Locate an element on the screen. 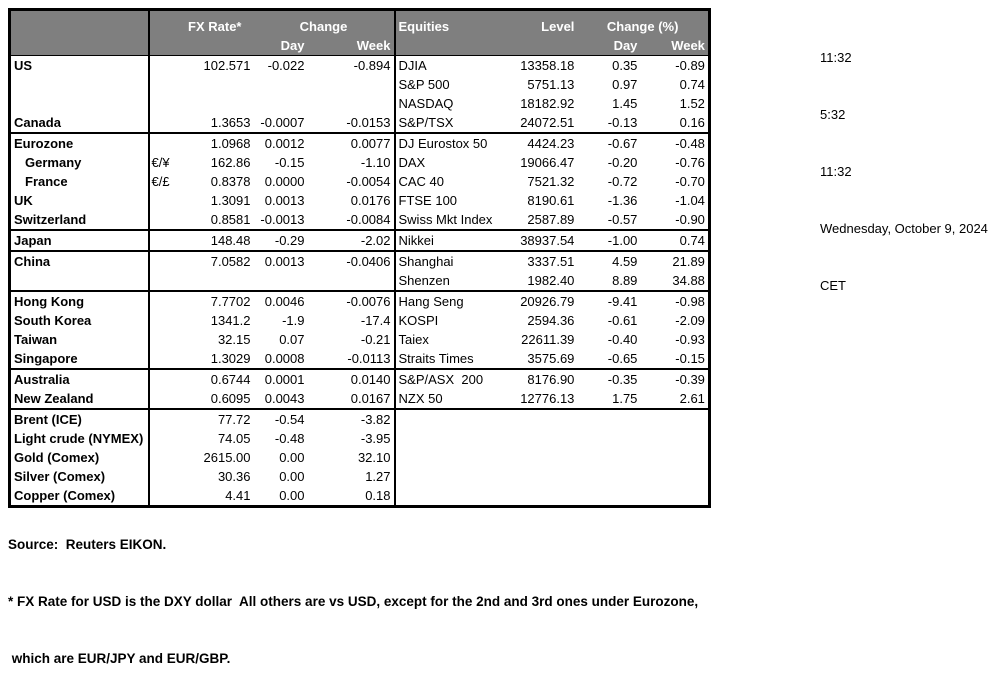 The image size is (1005, 687). cell-equity-week: 2.61 is located at coordinates (692, 398).